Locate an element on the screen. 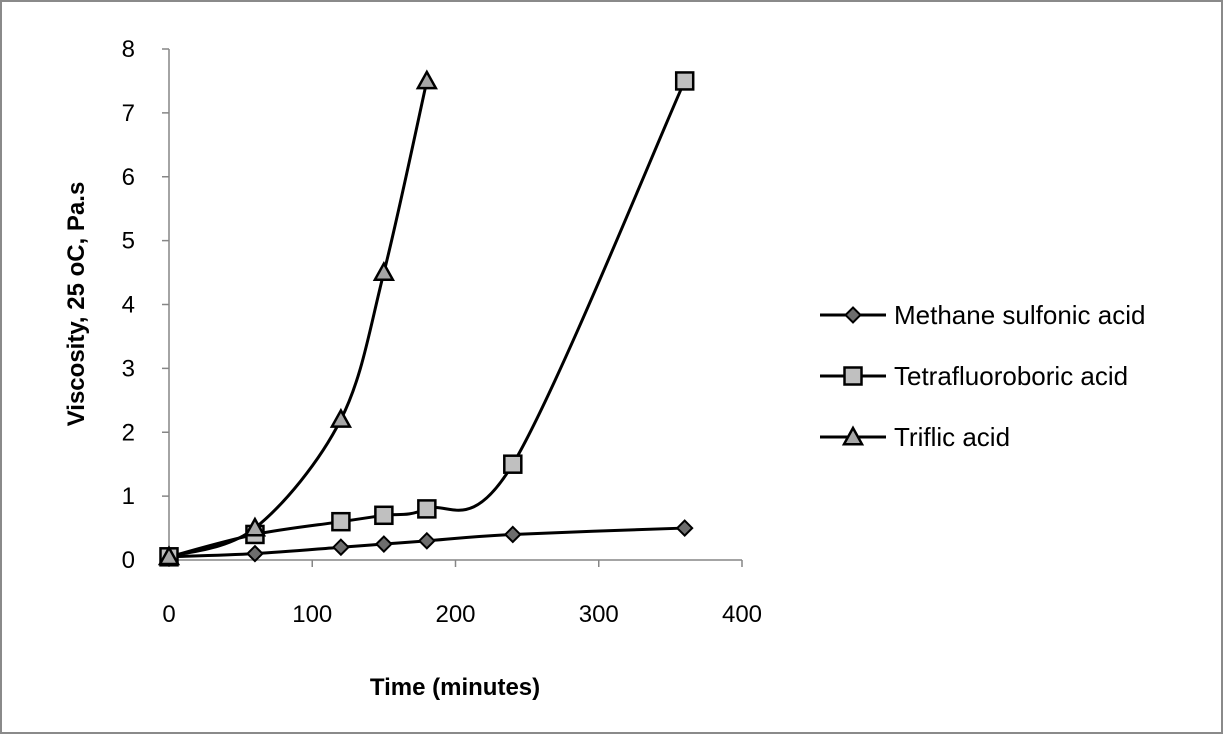  y-axis-title: Viscosity, 25 oC, Pa.s is located at coordinates (76, 304).